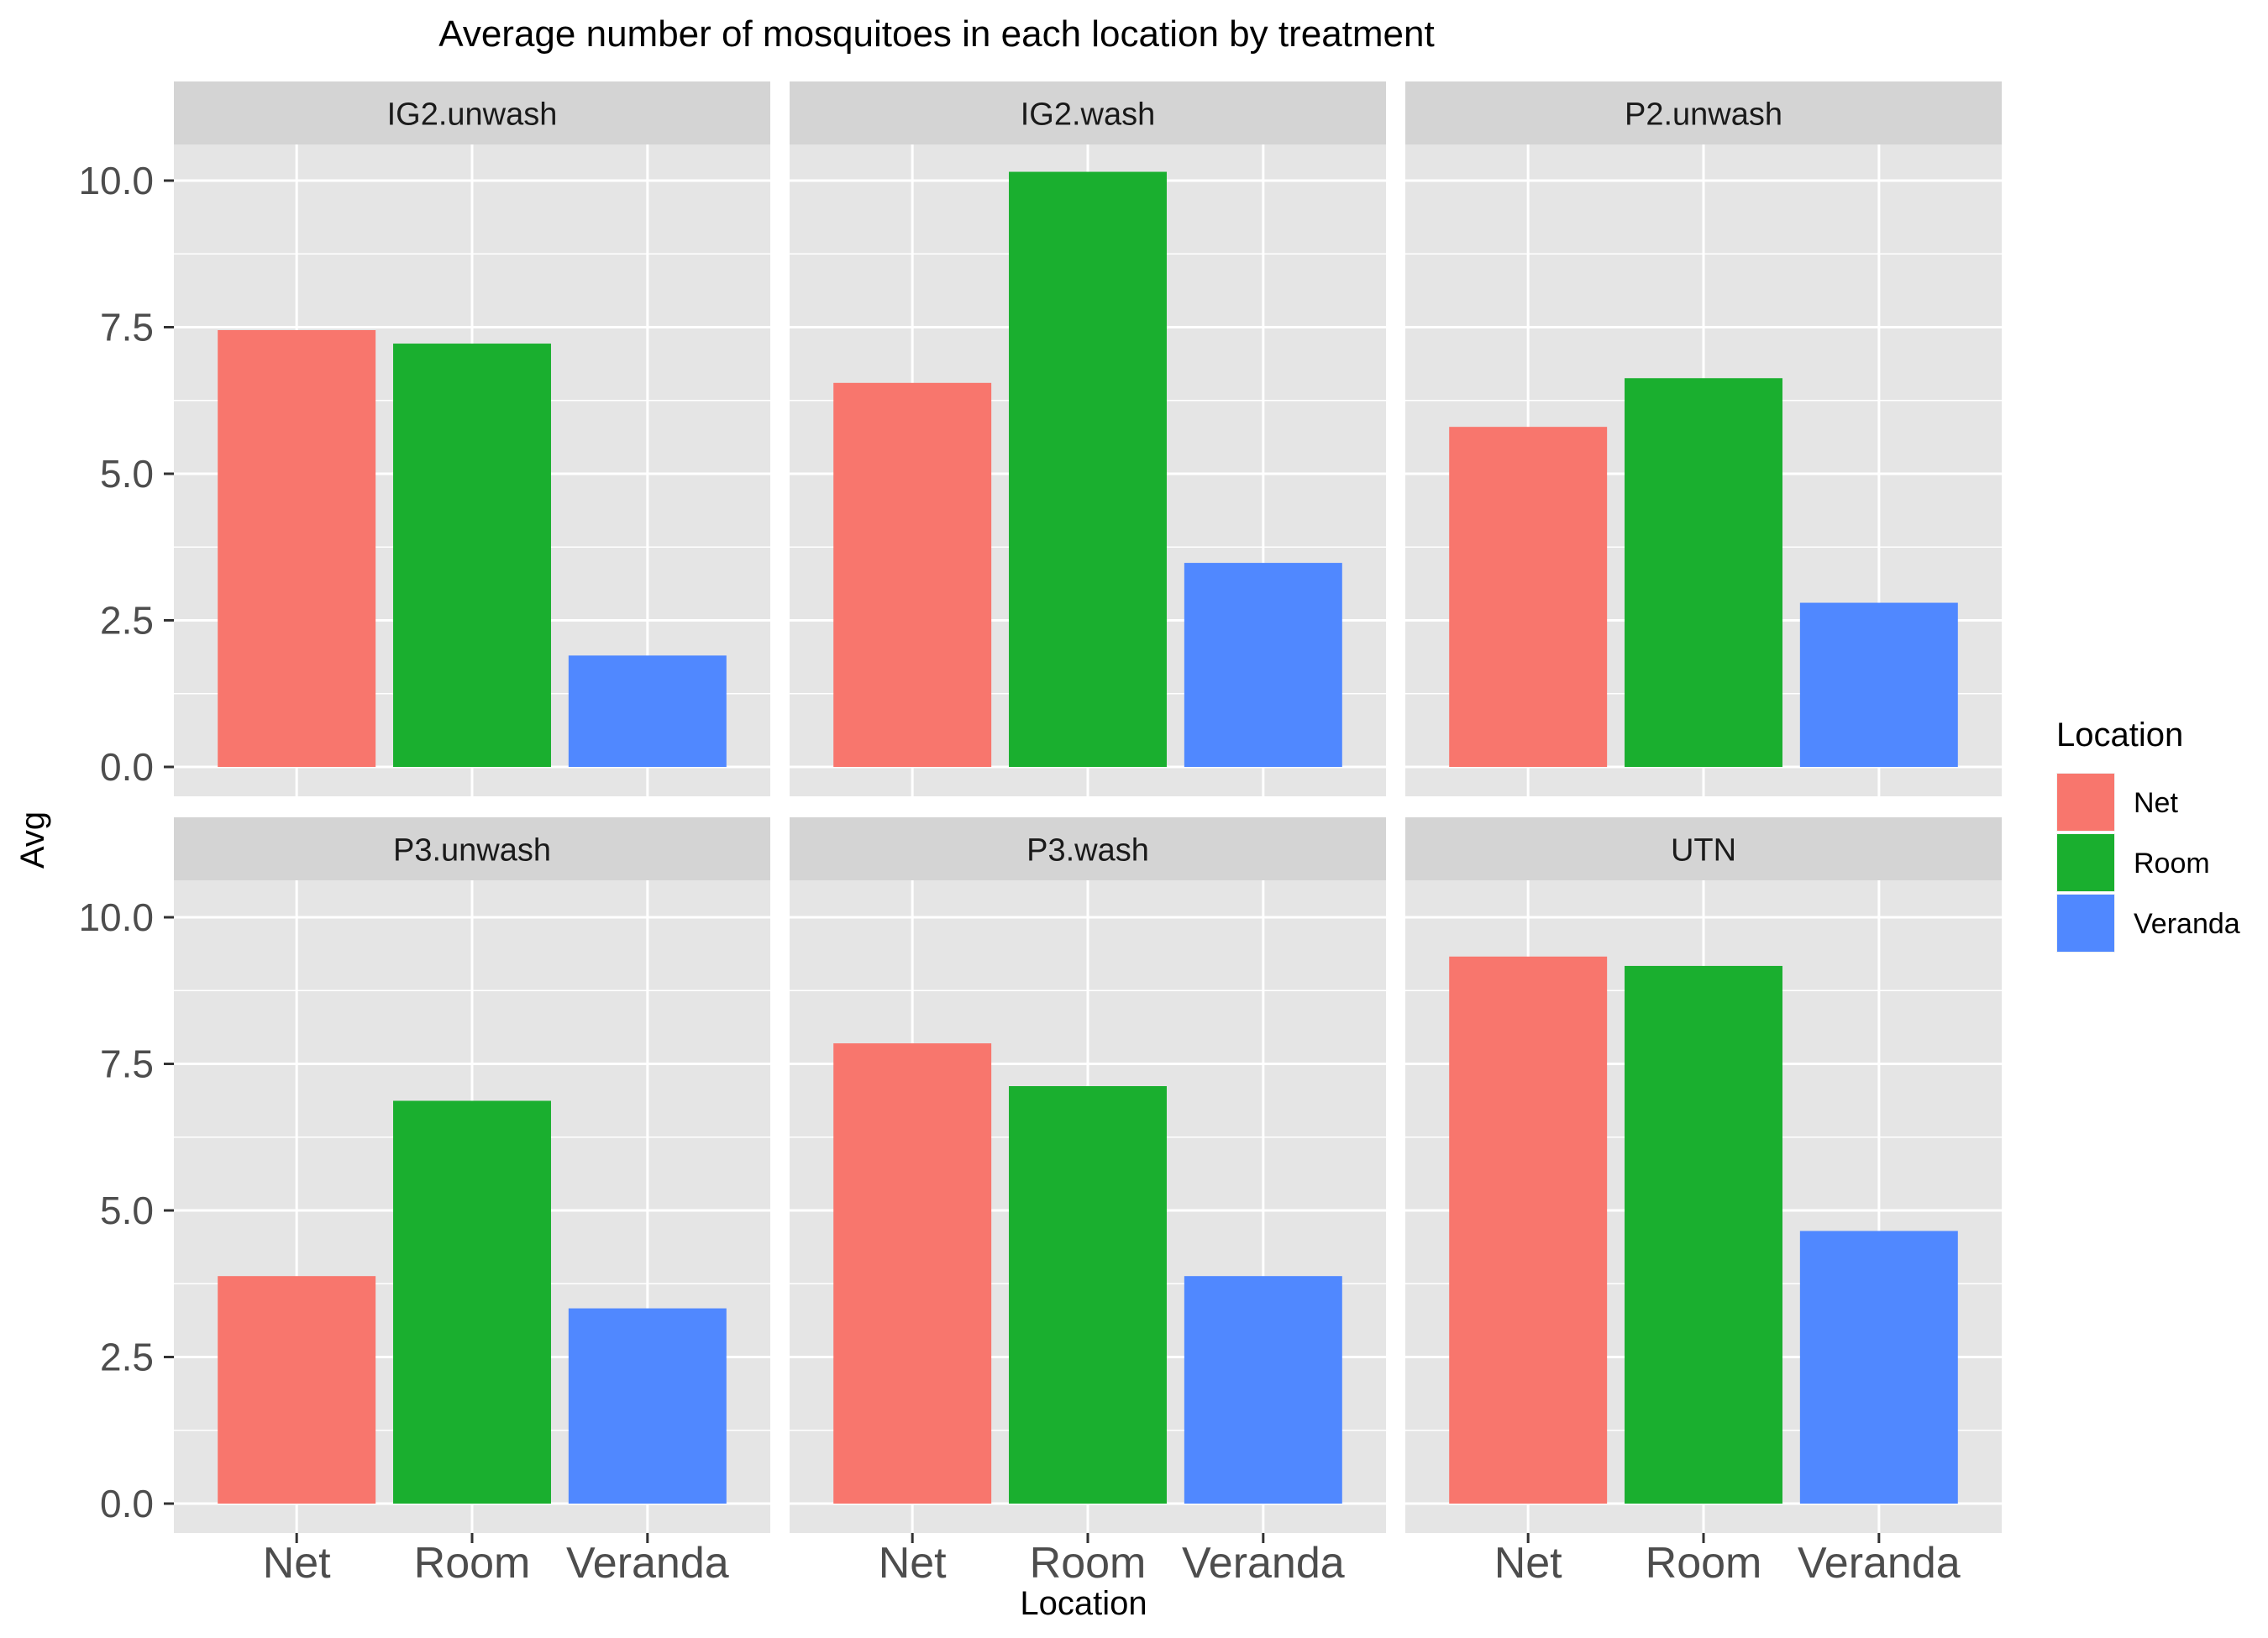 The width and height of the screenshot is (2268, 1638). Describe the element at coordinates (472, 851) in the screenshot. I see `facet-strip-label: P3.unwash` at that location.